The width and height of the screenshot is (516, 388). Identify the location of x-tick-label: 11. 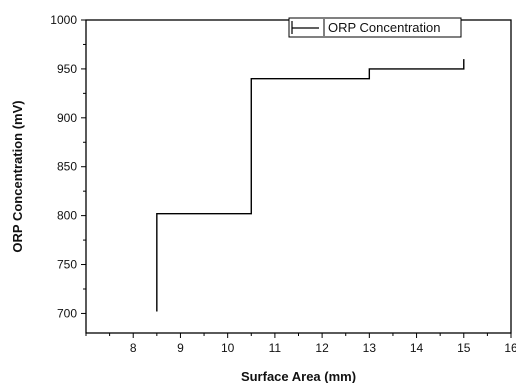
(275, 348).